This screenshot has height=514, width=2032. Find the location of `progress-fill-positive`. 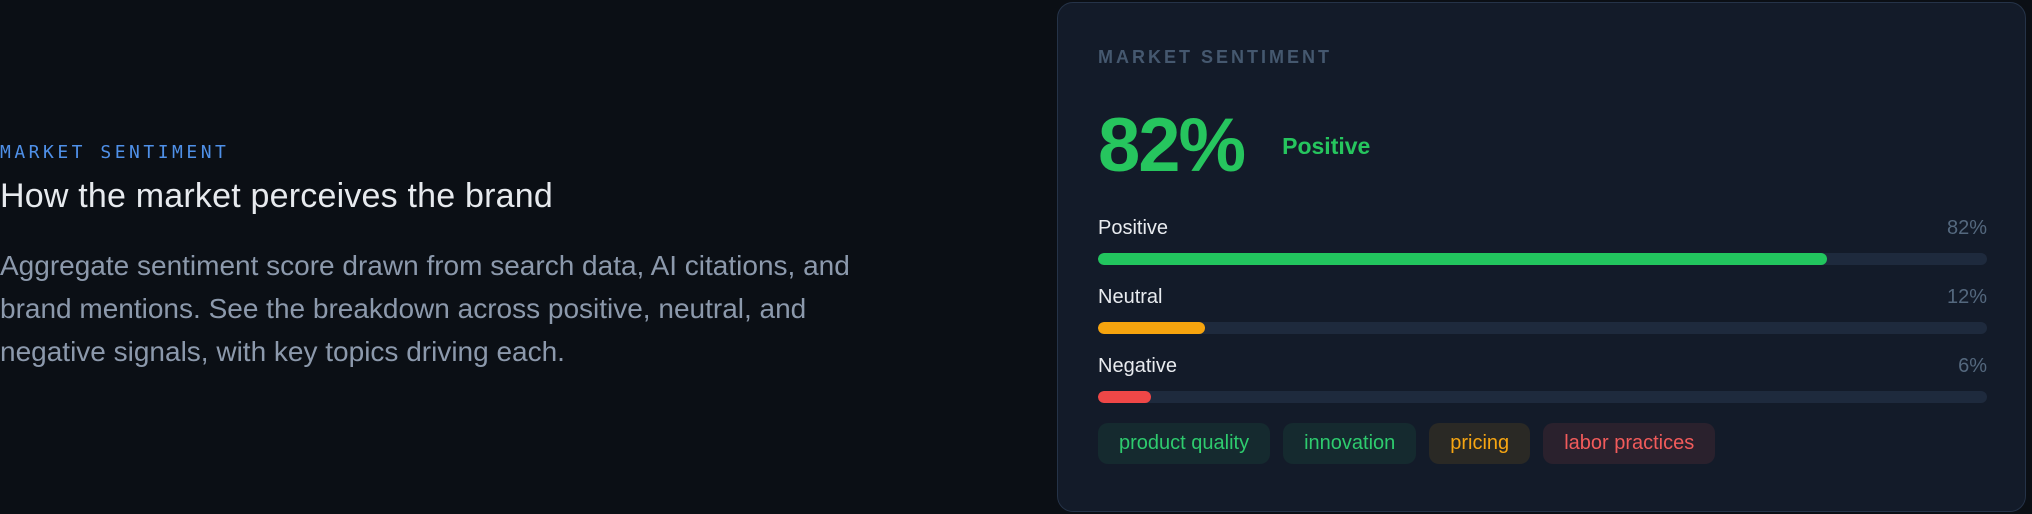

progress-fill-positive is located at coordinates (1462, 259).